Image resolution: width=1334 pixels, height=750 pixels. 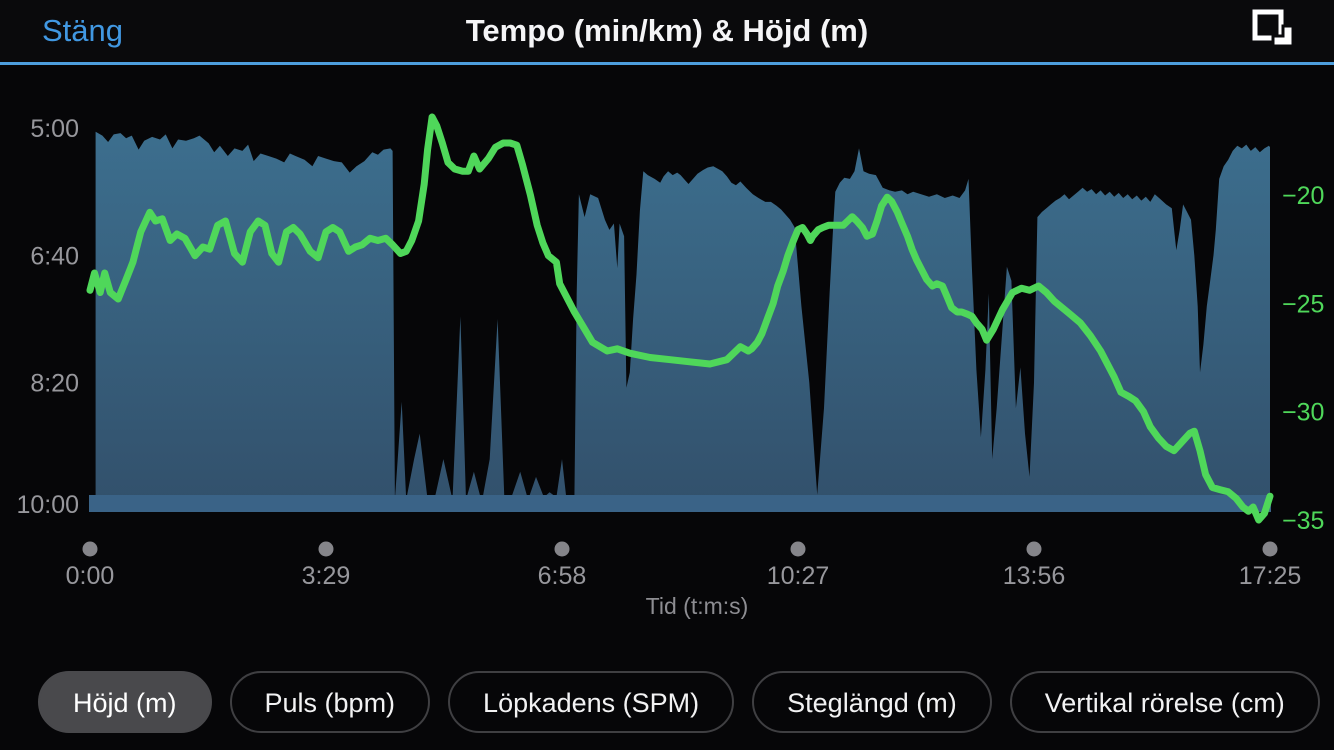 What do you see at coordinates (697, 606) in the screenshot?
I see `x-axis-title: Tid (t:m:s)` at bounding box center [697, 606].